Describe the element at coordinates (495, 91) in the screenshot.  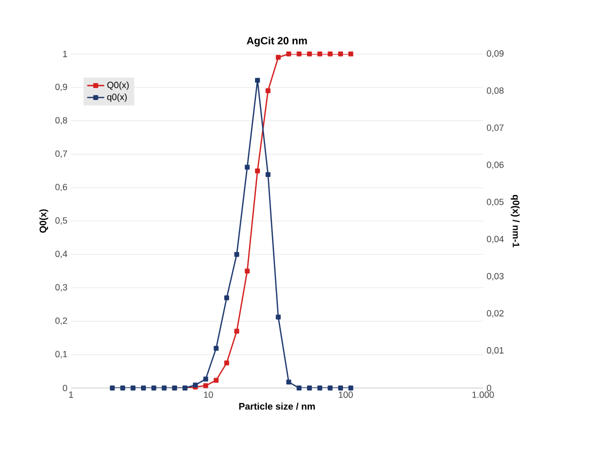
I see `y2-tick-label: 0,08` at that location.